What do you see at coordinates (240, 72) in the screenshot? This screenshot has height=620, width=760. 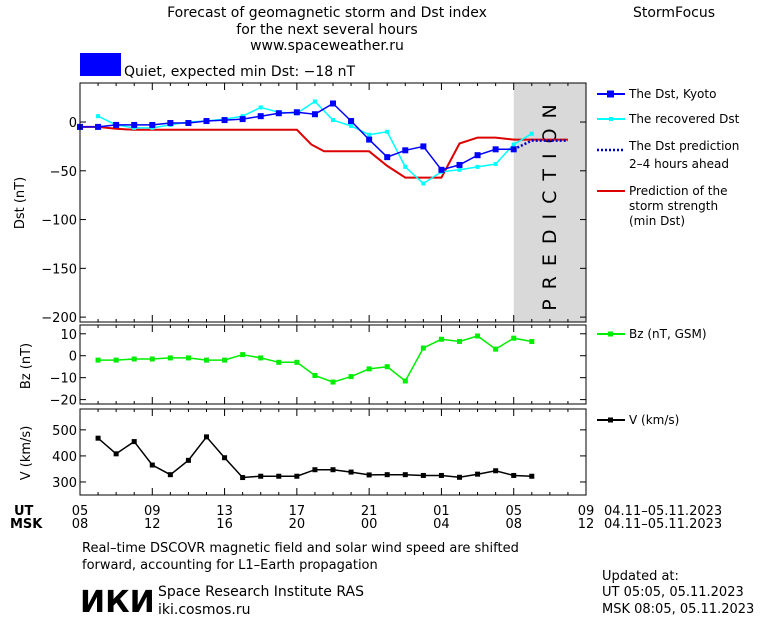 I see `status-text: Quiet, expected min Dst: −18 nT` at bounding box center [240, 72].